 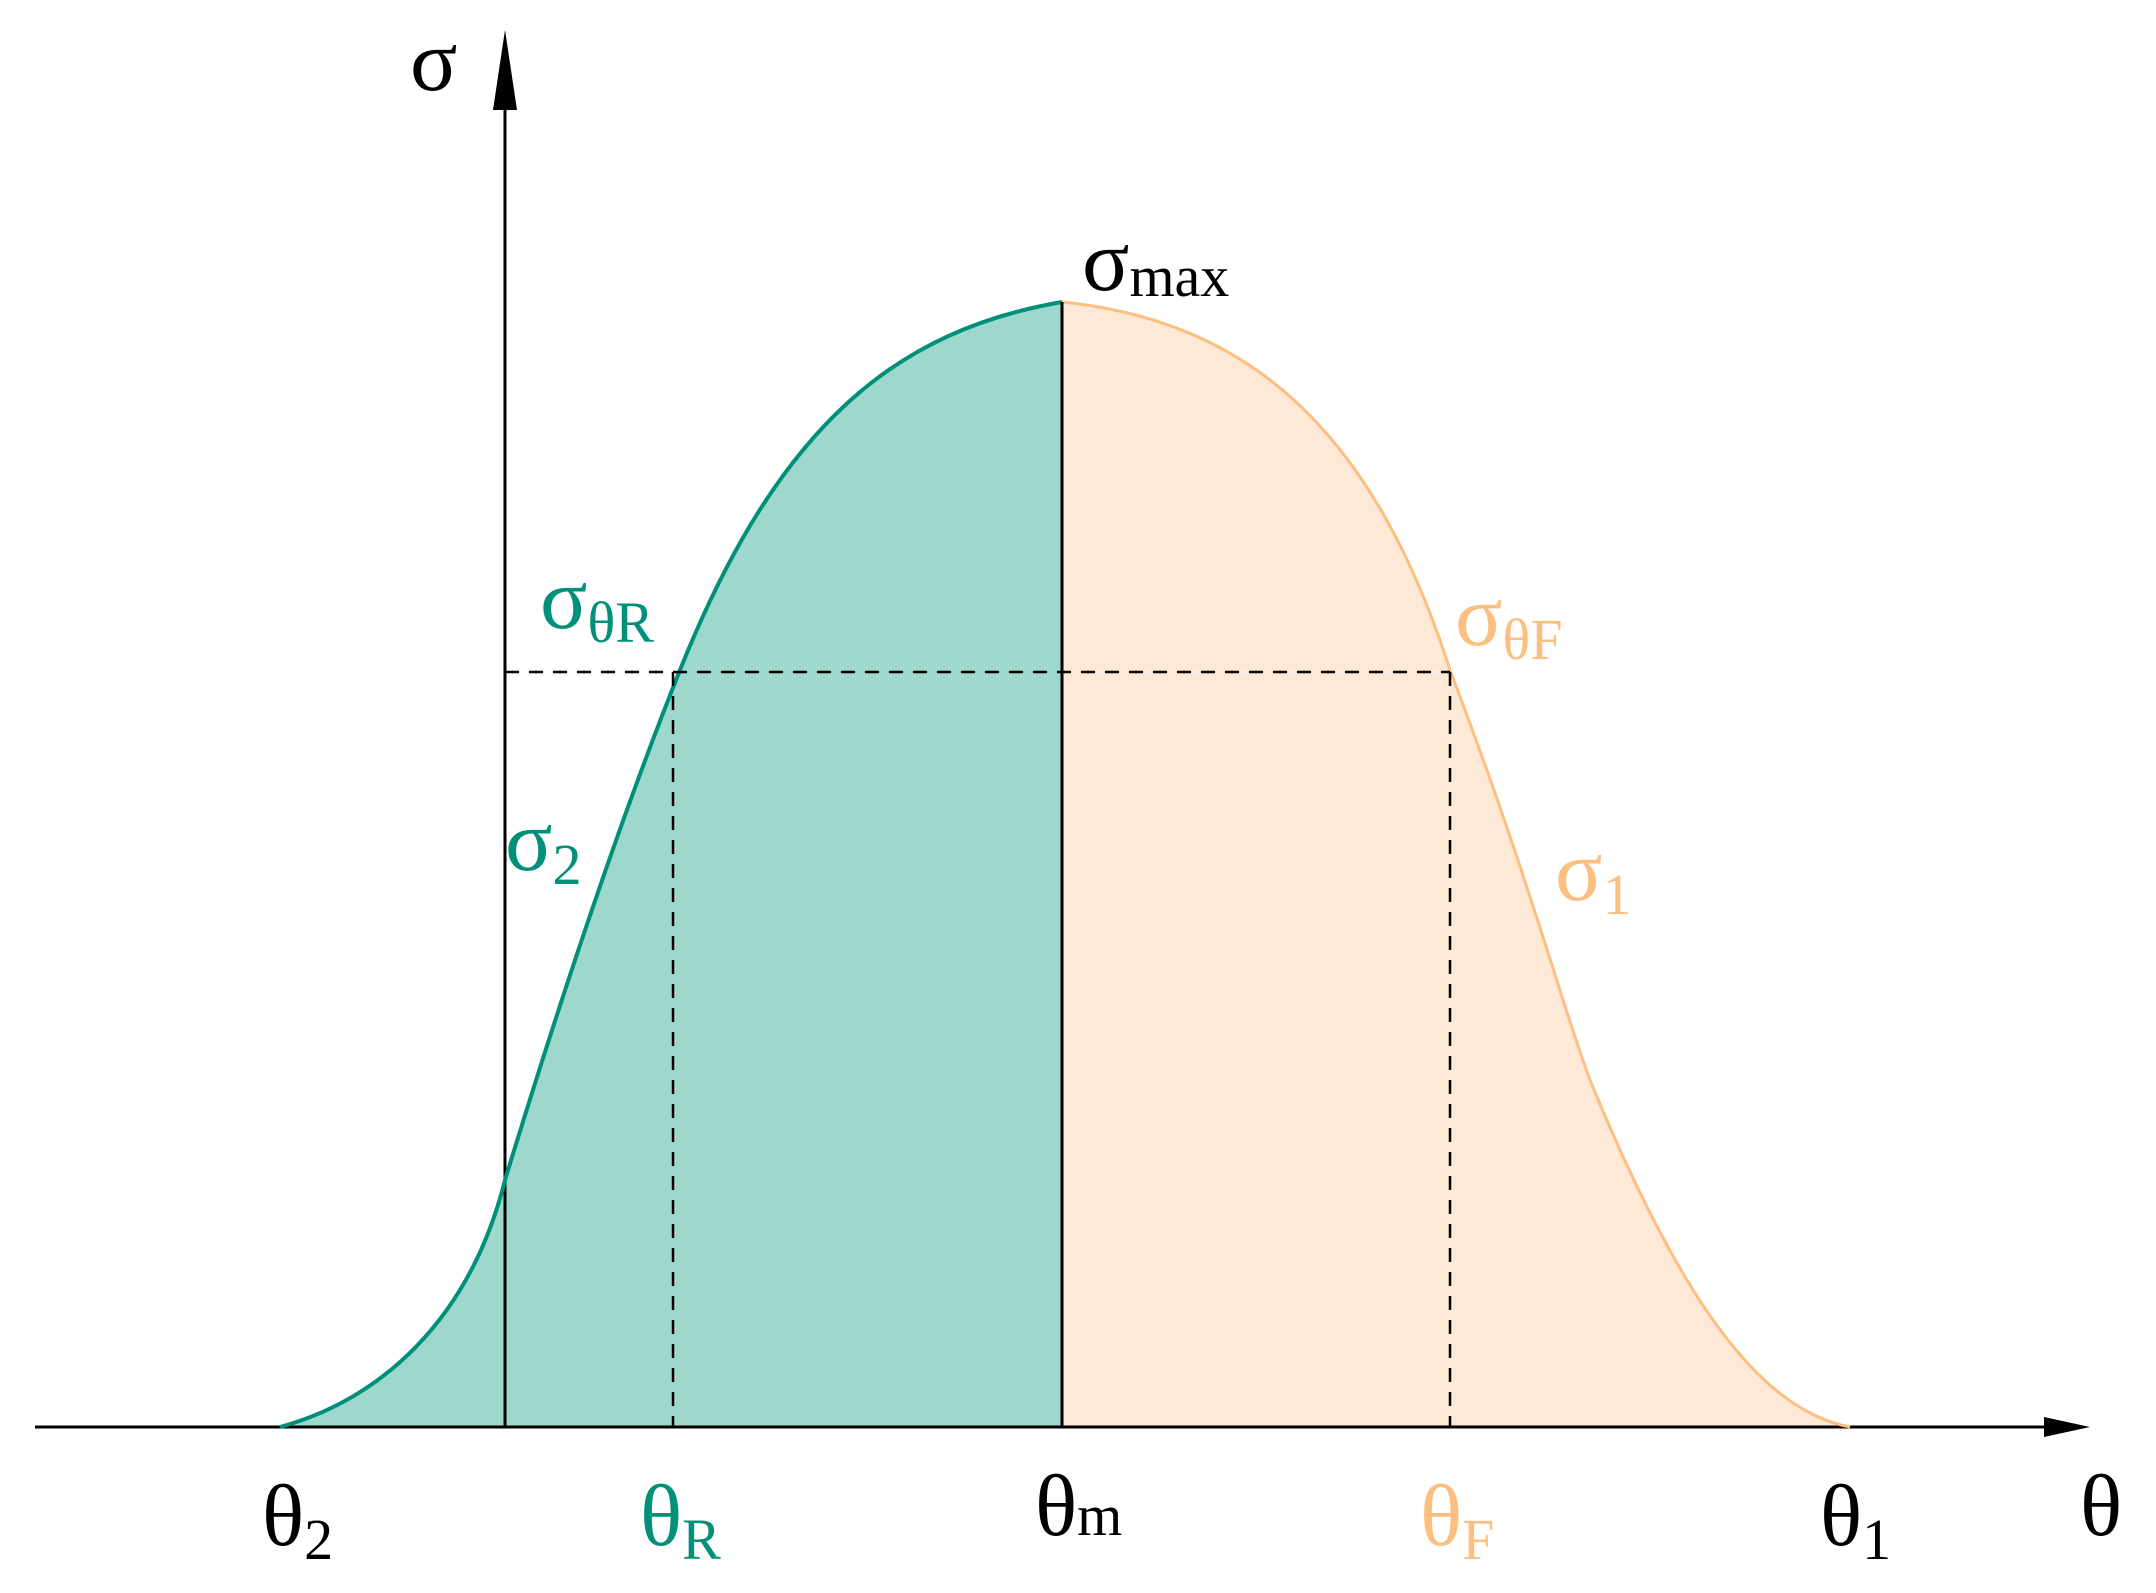 I want to click on sigma-2-label: σ2, so click(x=543, y=845).